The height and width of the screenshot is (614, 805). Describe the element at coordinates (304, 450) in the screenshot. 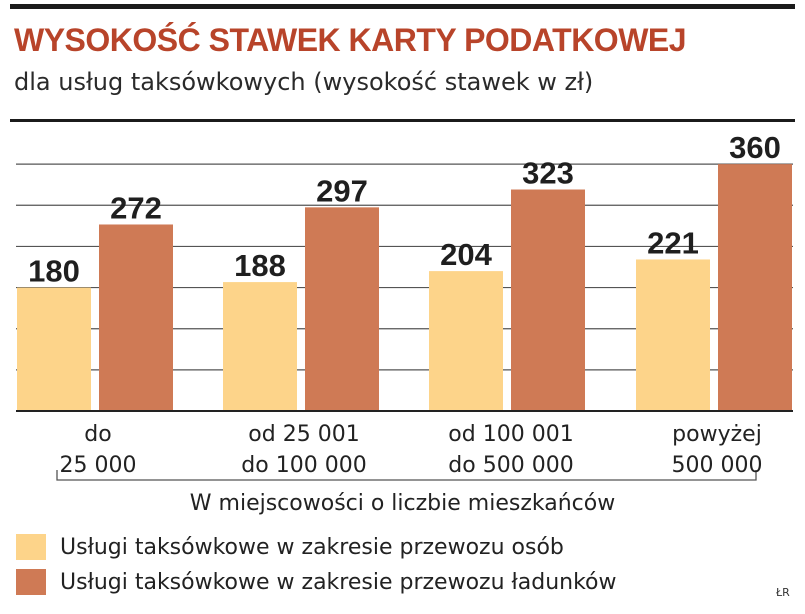

I see `category-label: od 25 001 do 100 000` at that location.